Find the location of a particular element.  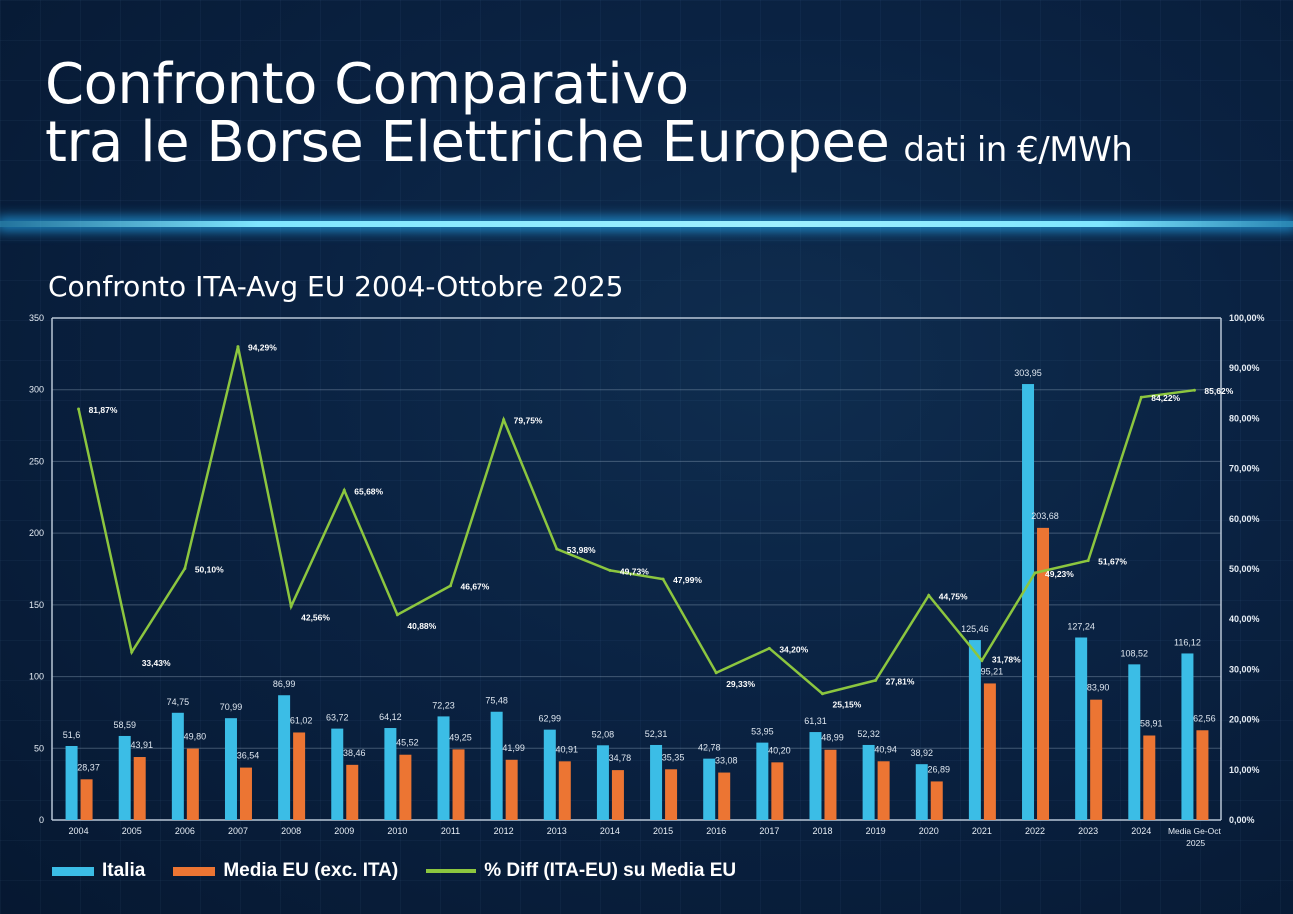

data-label-eu: 58,91 is located at coordinates (1151, 724).